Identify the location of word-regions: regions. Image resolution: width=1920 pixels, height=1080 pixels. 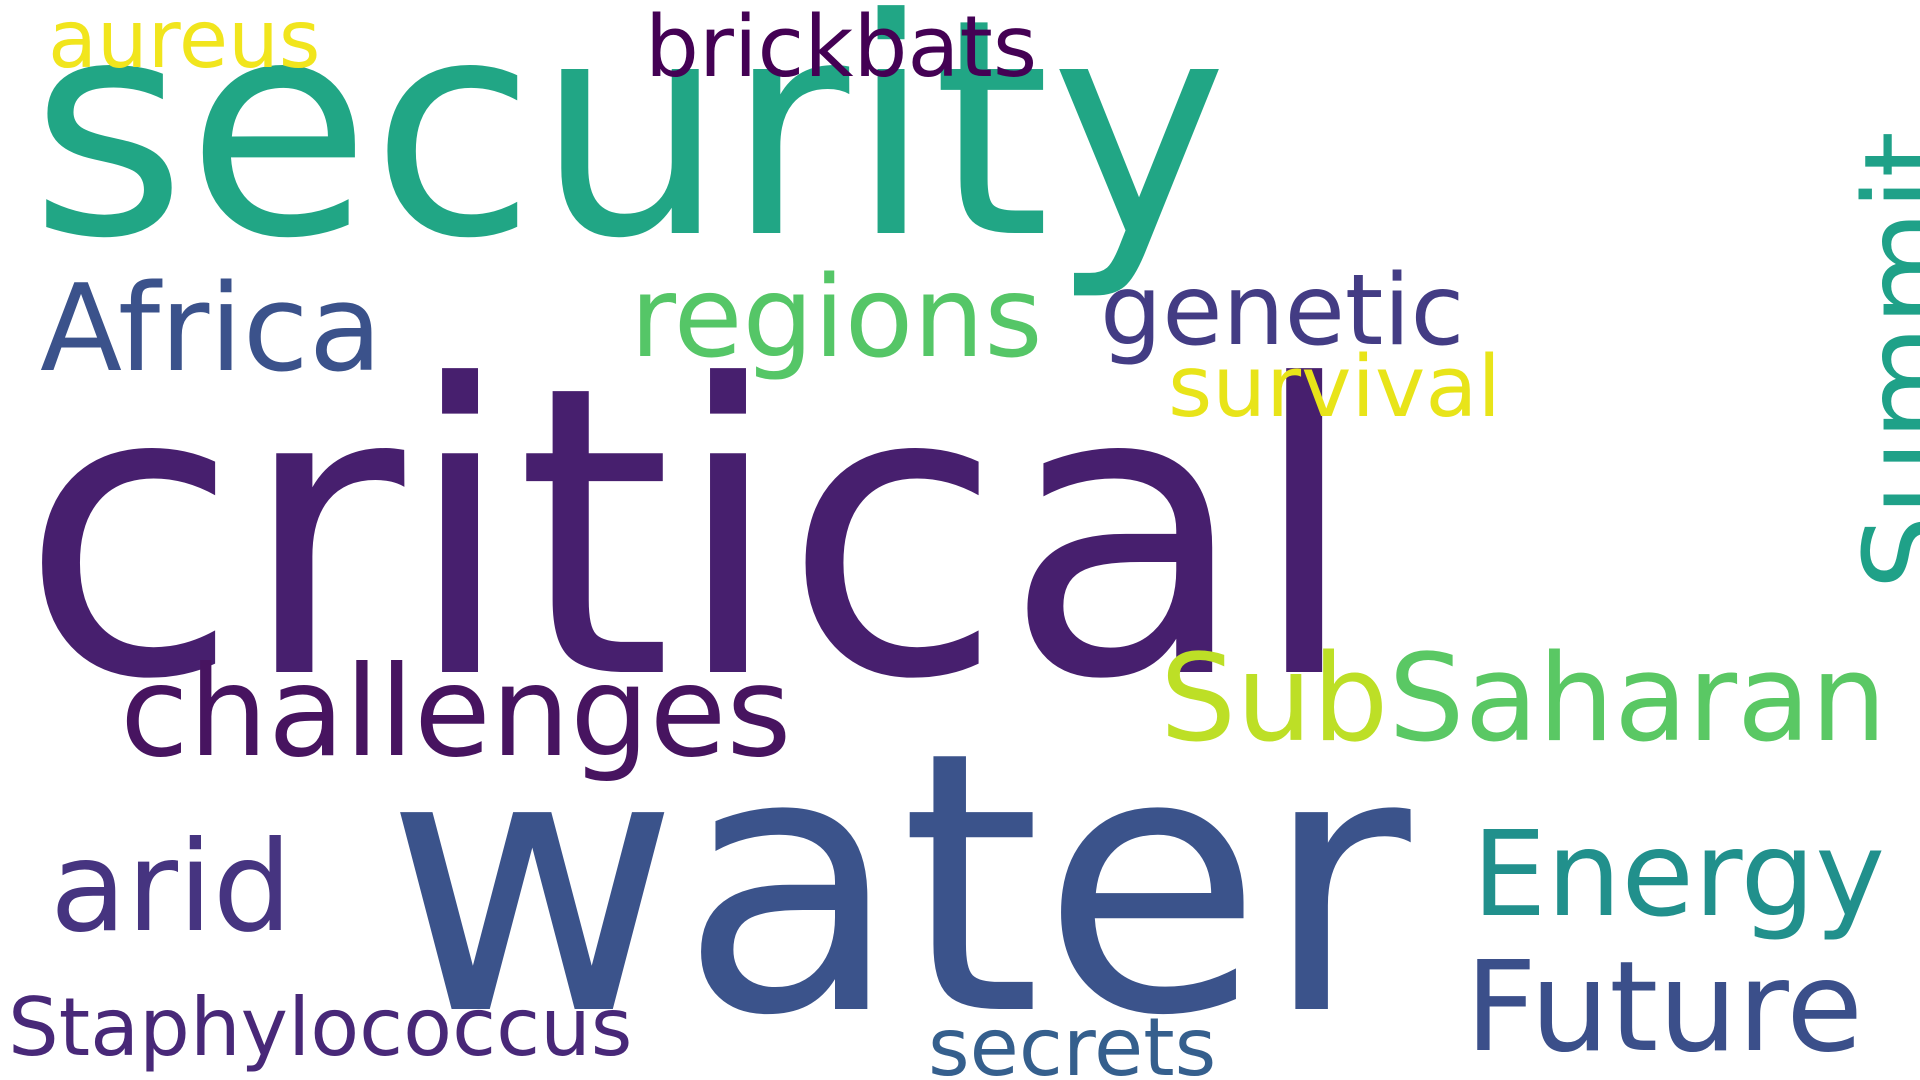
(836, 318).